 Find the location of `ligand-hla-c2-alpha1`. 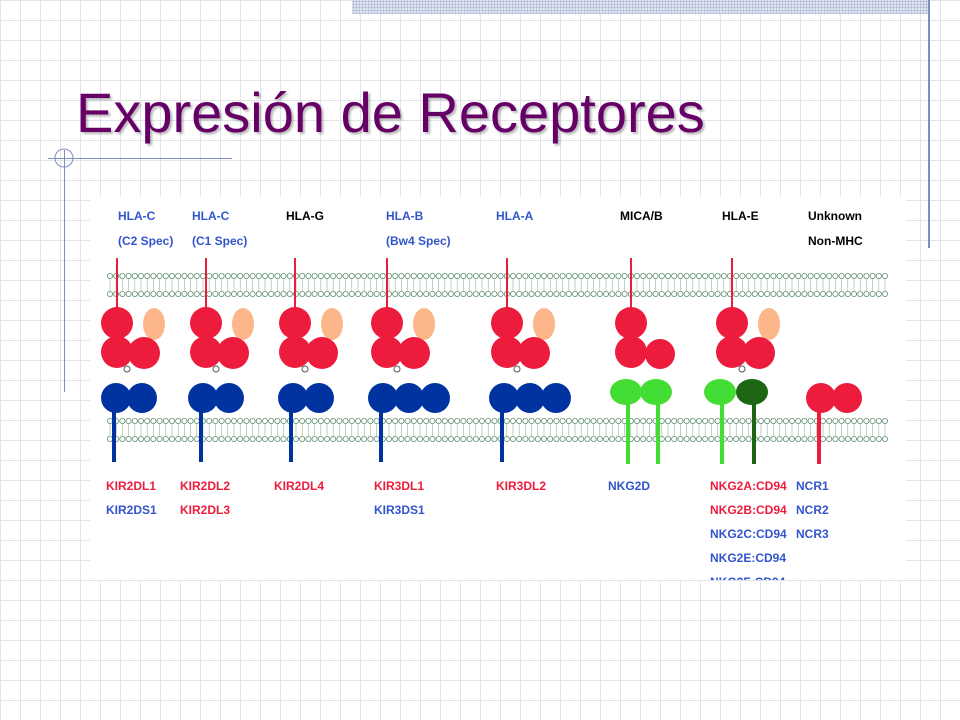

ligand-hla-c2-alpha1 is located at coordinates (117, 352).